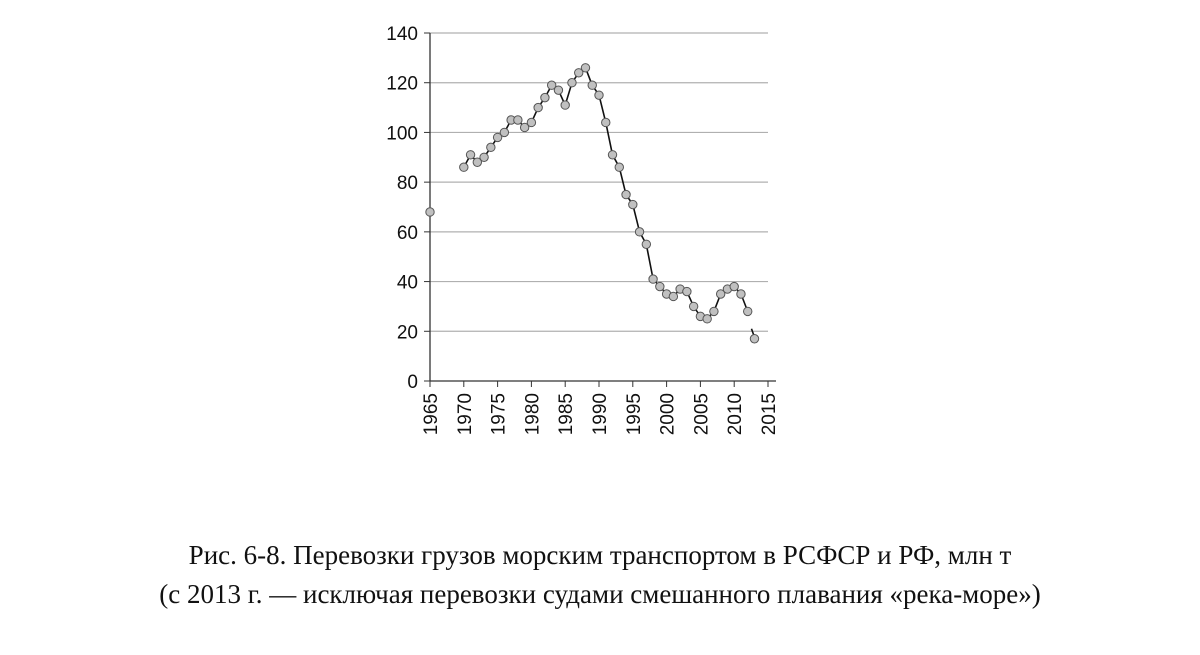  Describe the element at coordinates (407, 233) in the screenshot. I see `y-tick-label: 60` at that location.